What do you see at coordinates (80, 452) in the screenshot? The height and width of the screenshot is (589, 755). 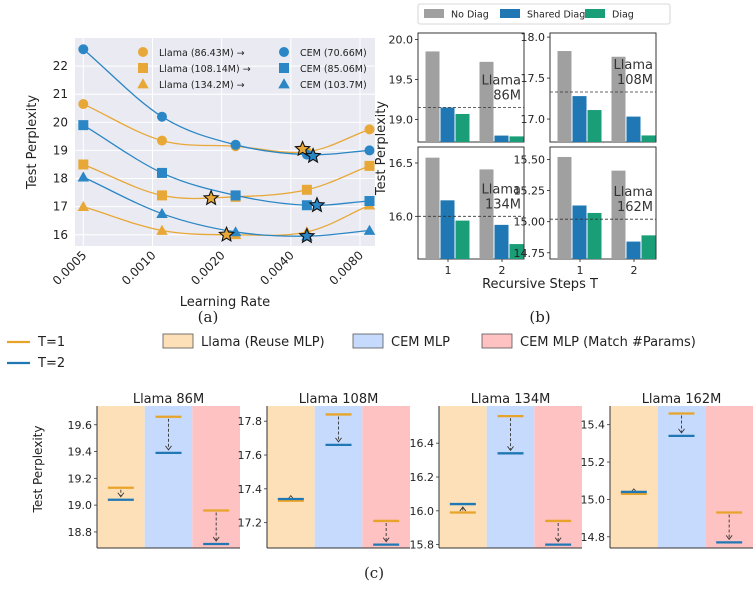 I see `c-y-tick-label: 19.4` at bounding box center [80, 452].